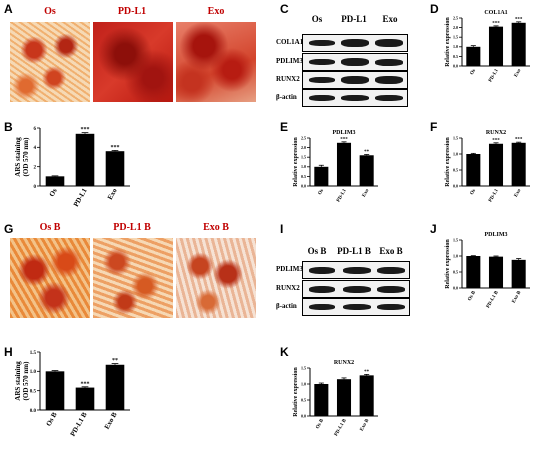 The image size is (550, 463). Describe the element at coordinates (390, 19) in the screenshot. I see `blot-col-exo: Exo` at that location.